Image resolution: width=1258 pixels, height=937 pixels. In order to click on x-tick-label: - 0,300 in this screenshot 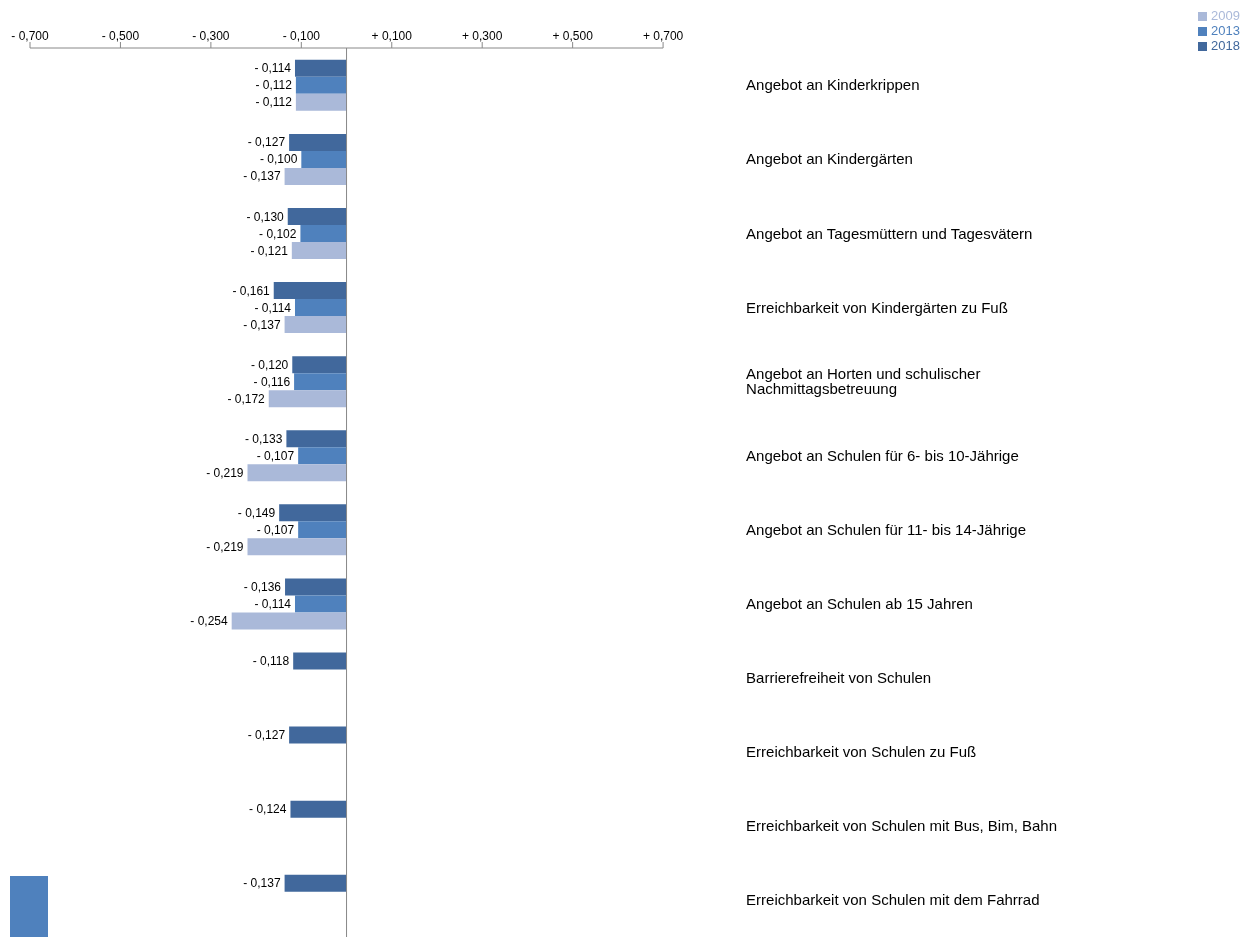, I will do `click(211, 36)`.